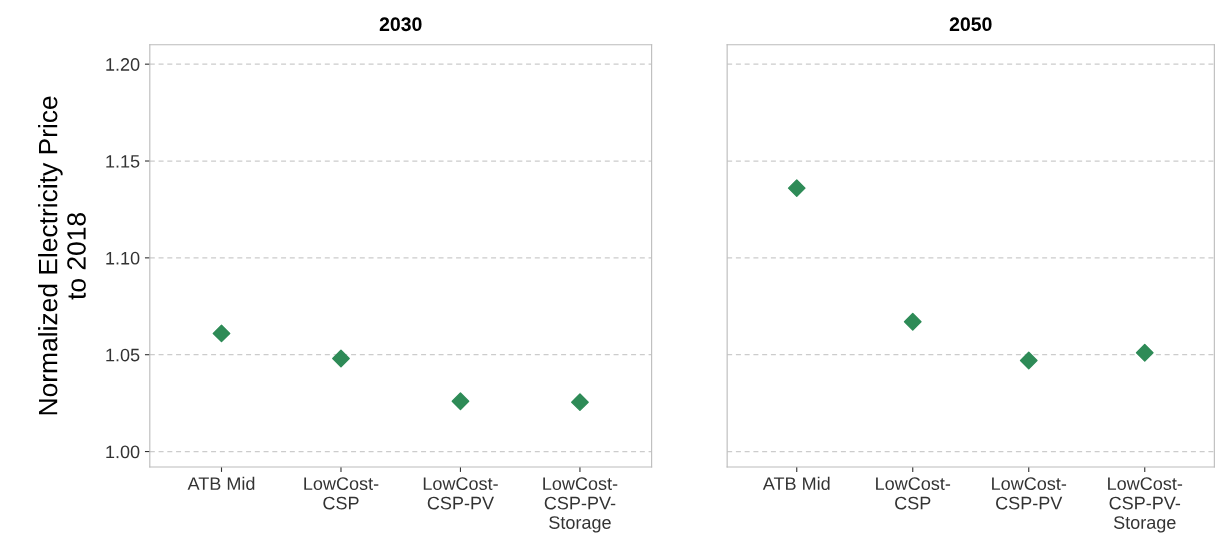 Image resolution: width=1218 pixels, height=560 pixels. Describe the element at coordinates (400, 24) in the screenshot. I see `chart-title: 2030` at that location.